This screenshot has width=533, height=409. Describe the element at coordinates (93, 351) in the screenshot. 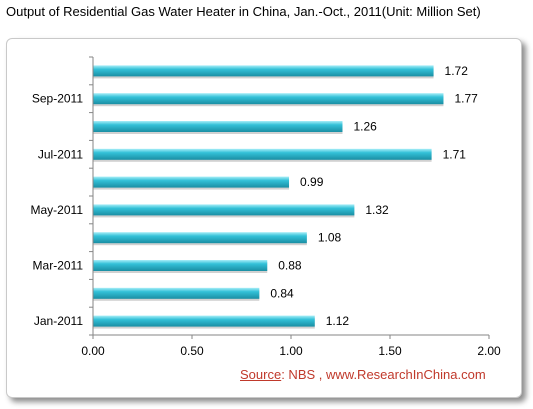

I see `x-tick-label: 0.00` at that location.